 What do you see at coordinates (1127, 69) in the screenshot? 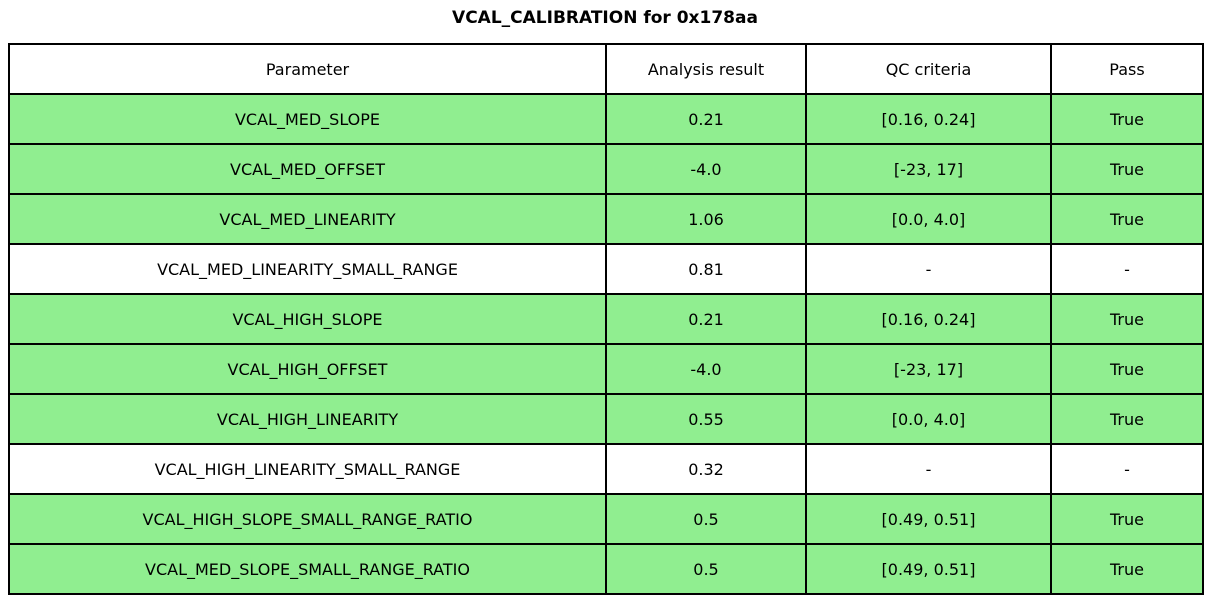
I see `column-header-pass: Pass` at bounding box center [1127, 69].